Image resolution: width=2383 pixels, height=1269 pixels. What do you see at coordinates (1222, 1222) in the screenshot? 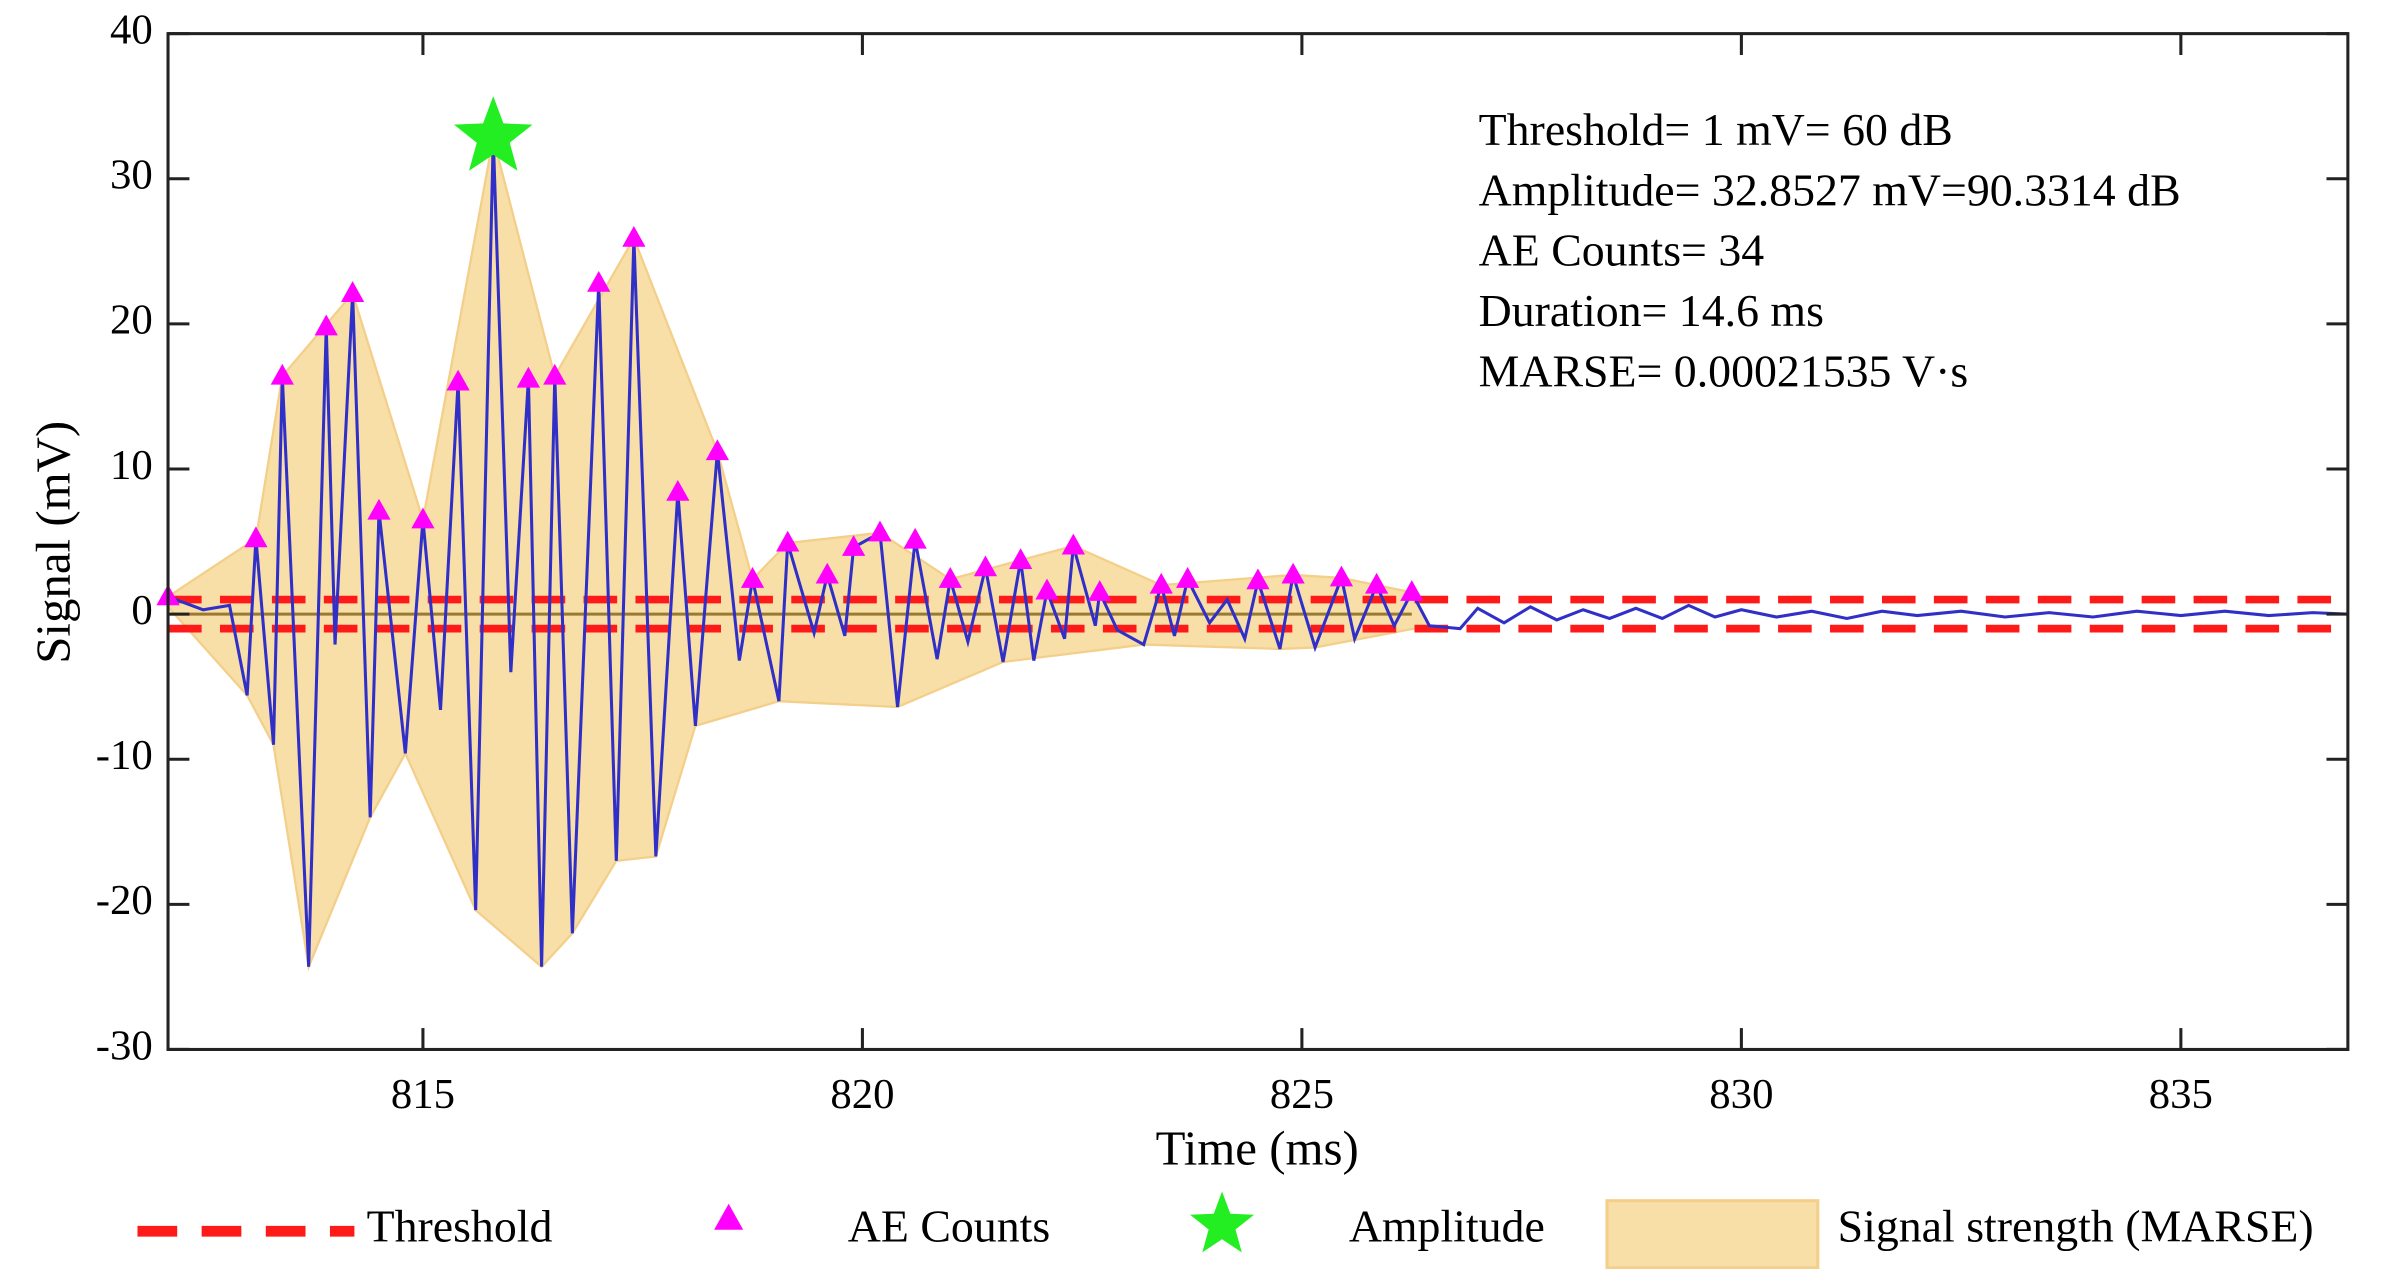
I see `legend-amplitude` at bounding box center [1222, 1222].